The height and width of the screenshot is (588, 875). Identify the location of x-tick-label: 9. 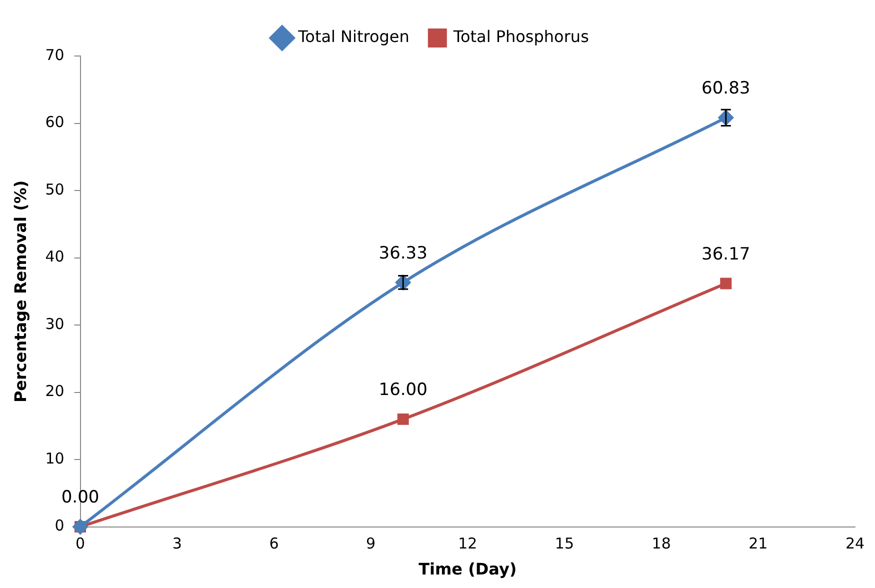
(371, 543).